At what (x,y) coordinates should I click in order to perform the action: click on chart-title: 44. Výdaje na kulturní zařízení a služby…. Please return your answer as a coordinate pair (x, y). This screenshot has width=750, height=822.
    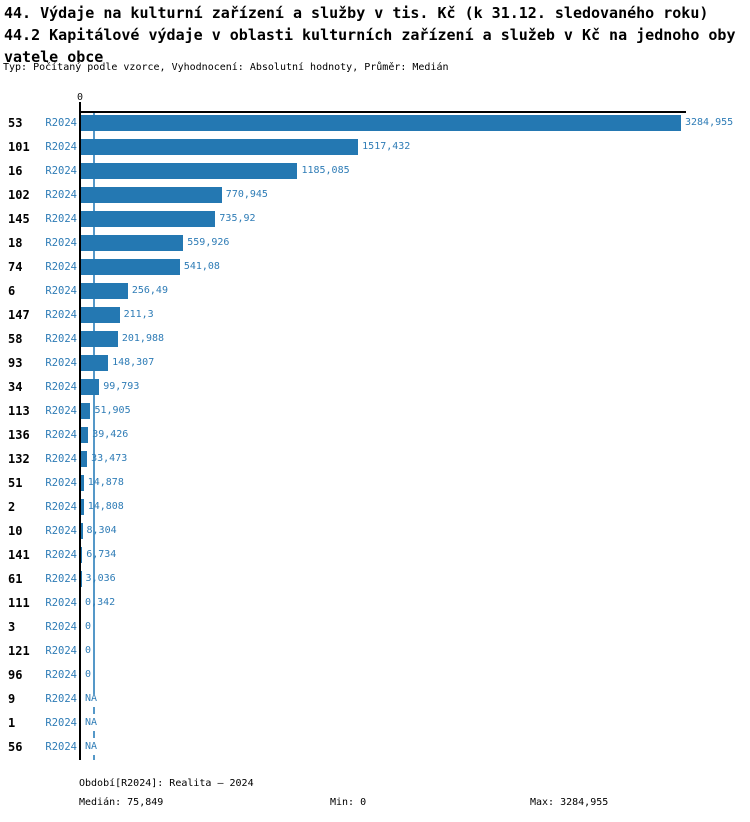
    Looking at the image, I should click on (356, 13).